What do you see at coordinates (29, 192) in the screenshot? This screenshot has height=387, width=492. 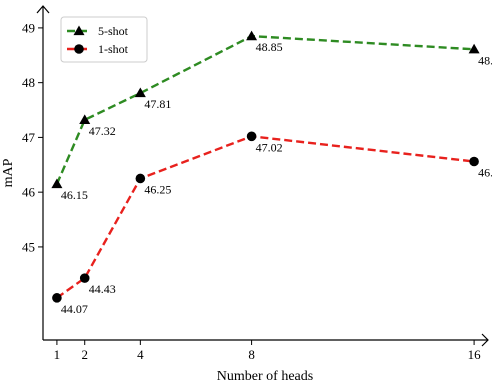 I see `y-tick-label: 46` at bounding box center [29, 192].